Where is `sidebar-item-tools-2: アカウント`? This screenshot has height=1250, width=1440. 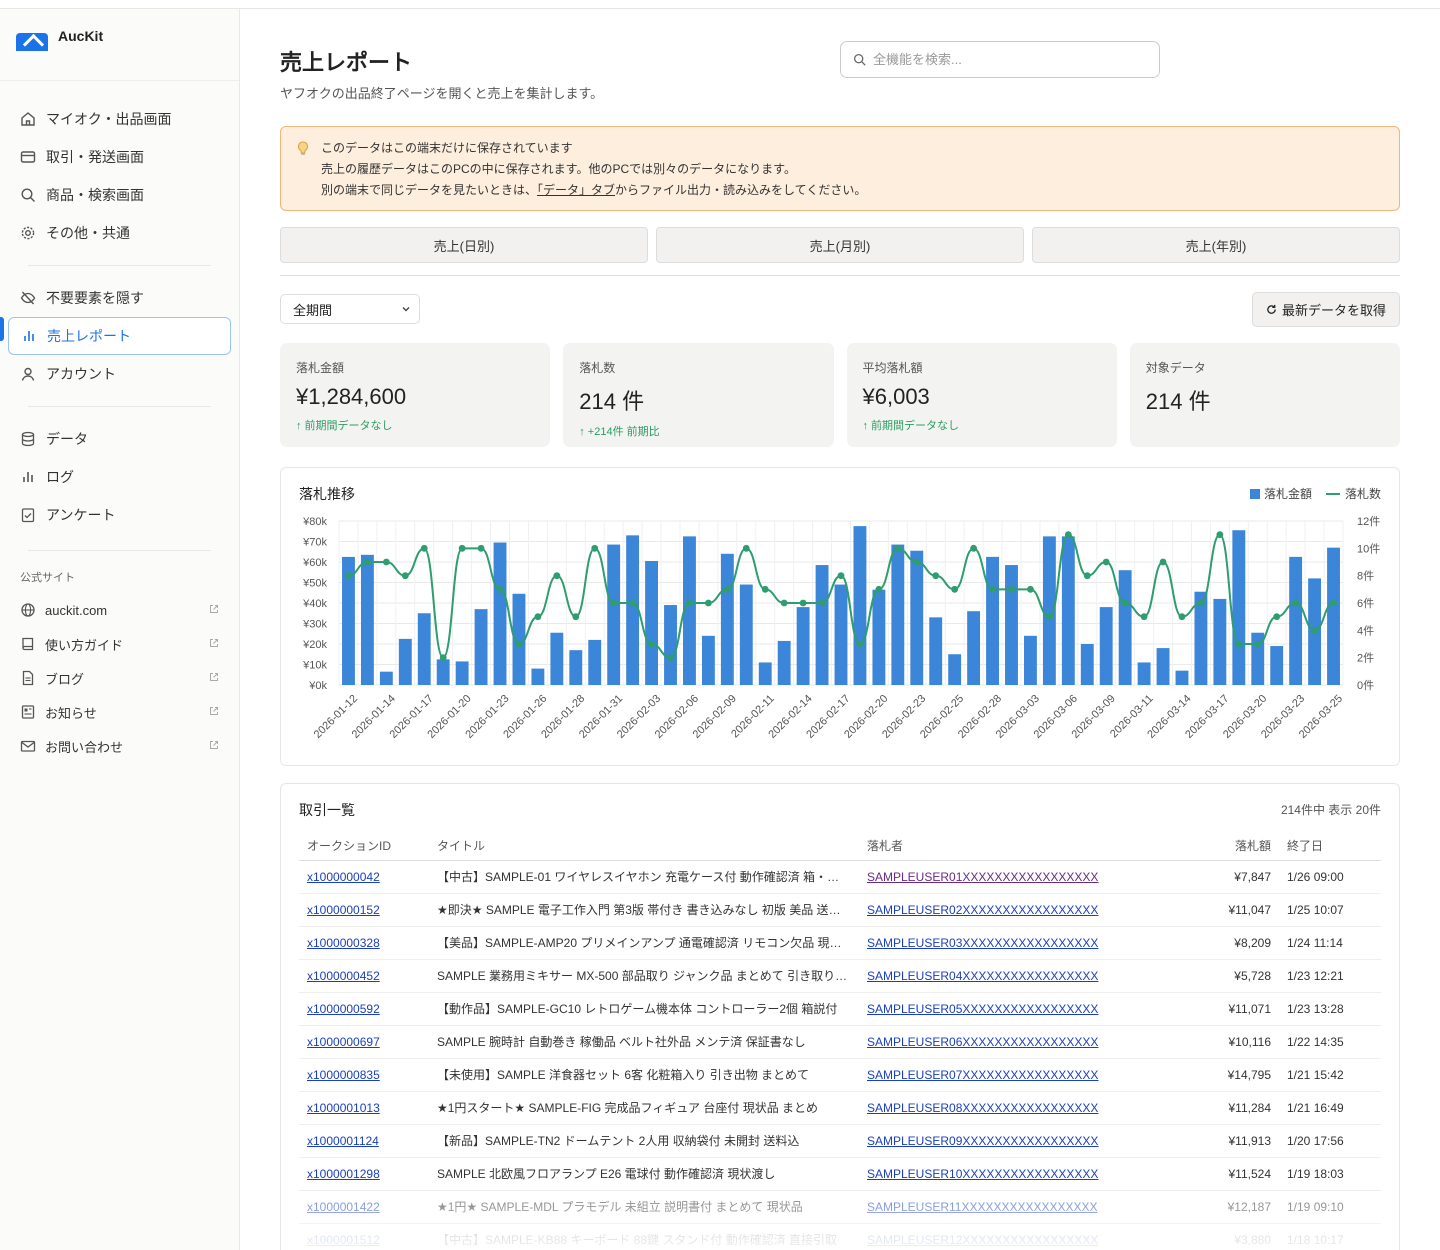
sidebar-item-tools-2: アカウント is located at coordinates (119, 374).